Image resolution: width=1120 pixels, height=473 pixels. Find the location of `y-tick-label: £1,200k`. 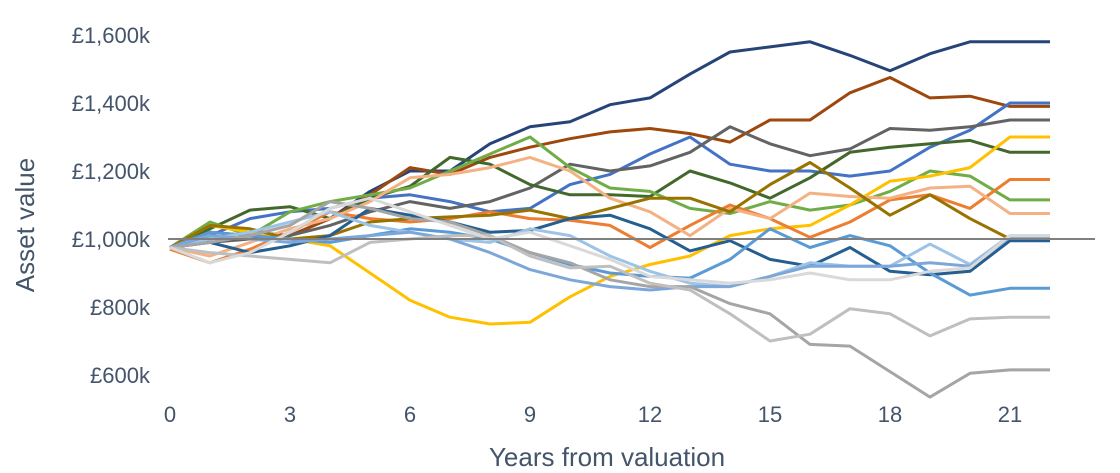

y-tick-label: £1,200k is located at coordinates (111, 171).